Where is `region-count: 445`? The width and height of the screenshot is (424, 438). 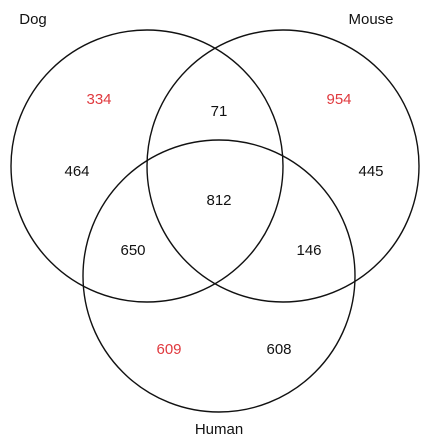
region-count: 445 is located at coordinates (370, 171).